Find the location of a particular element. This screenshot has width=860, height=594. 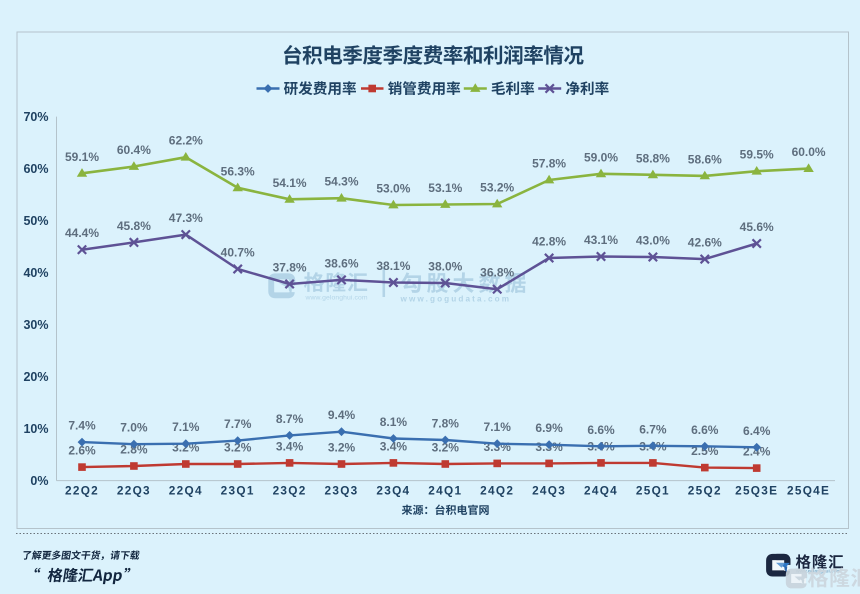

svg-text: 56.3% is located at coordinates (238, 171).